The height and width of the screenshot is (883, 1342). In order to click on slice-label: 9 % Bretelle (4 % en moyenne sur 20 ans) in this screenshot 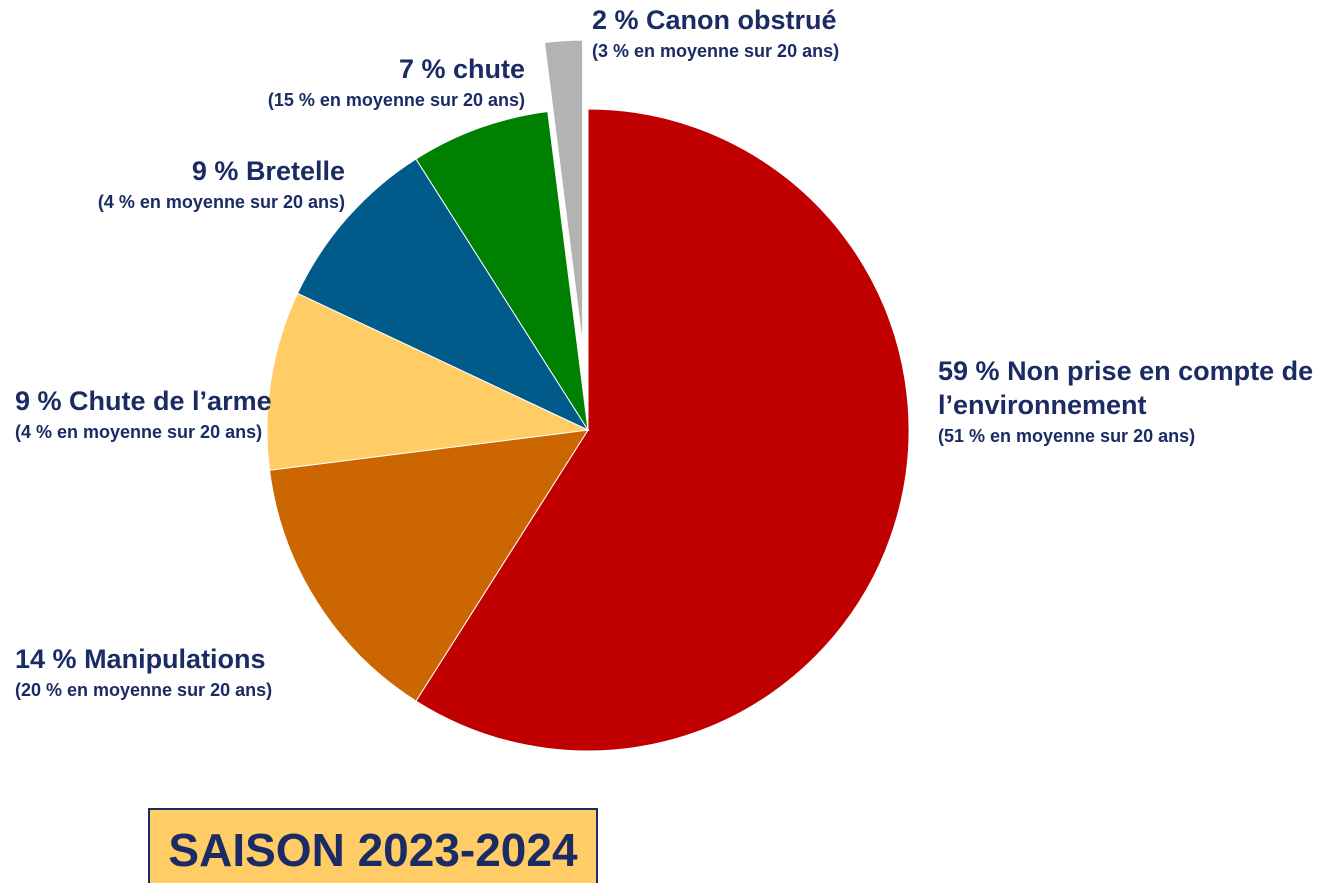, I will do `click(172, 184)`.